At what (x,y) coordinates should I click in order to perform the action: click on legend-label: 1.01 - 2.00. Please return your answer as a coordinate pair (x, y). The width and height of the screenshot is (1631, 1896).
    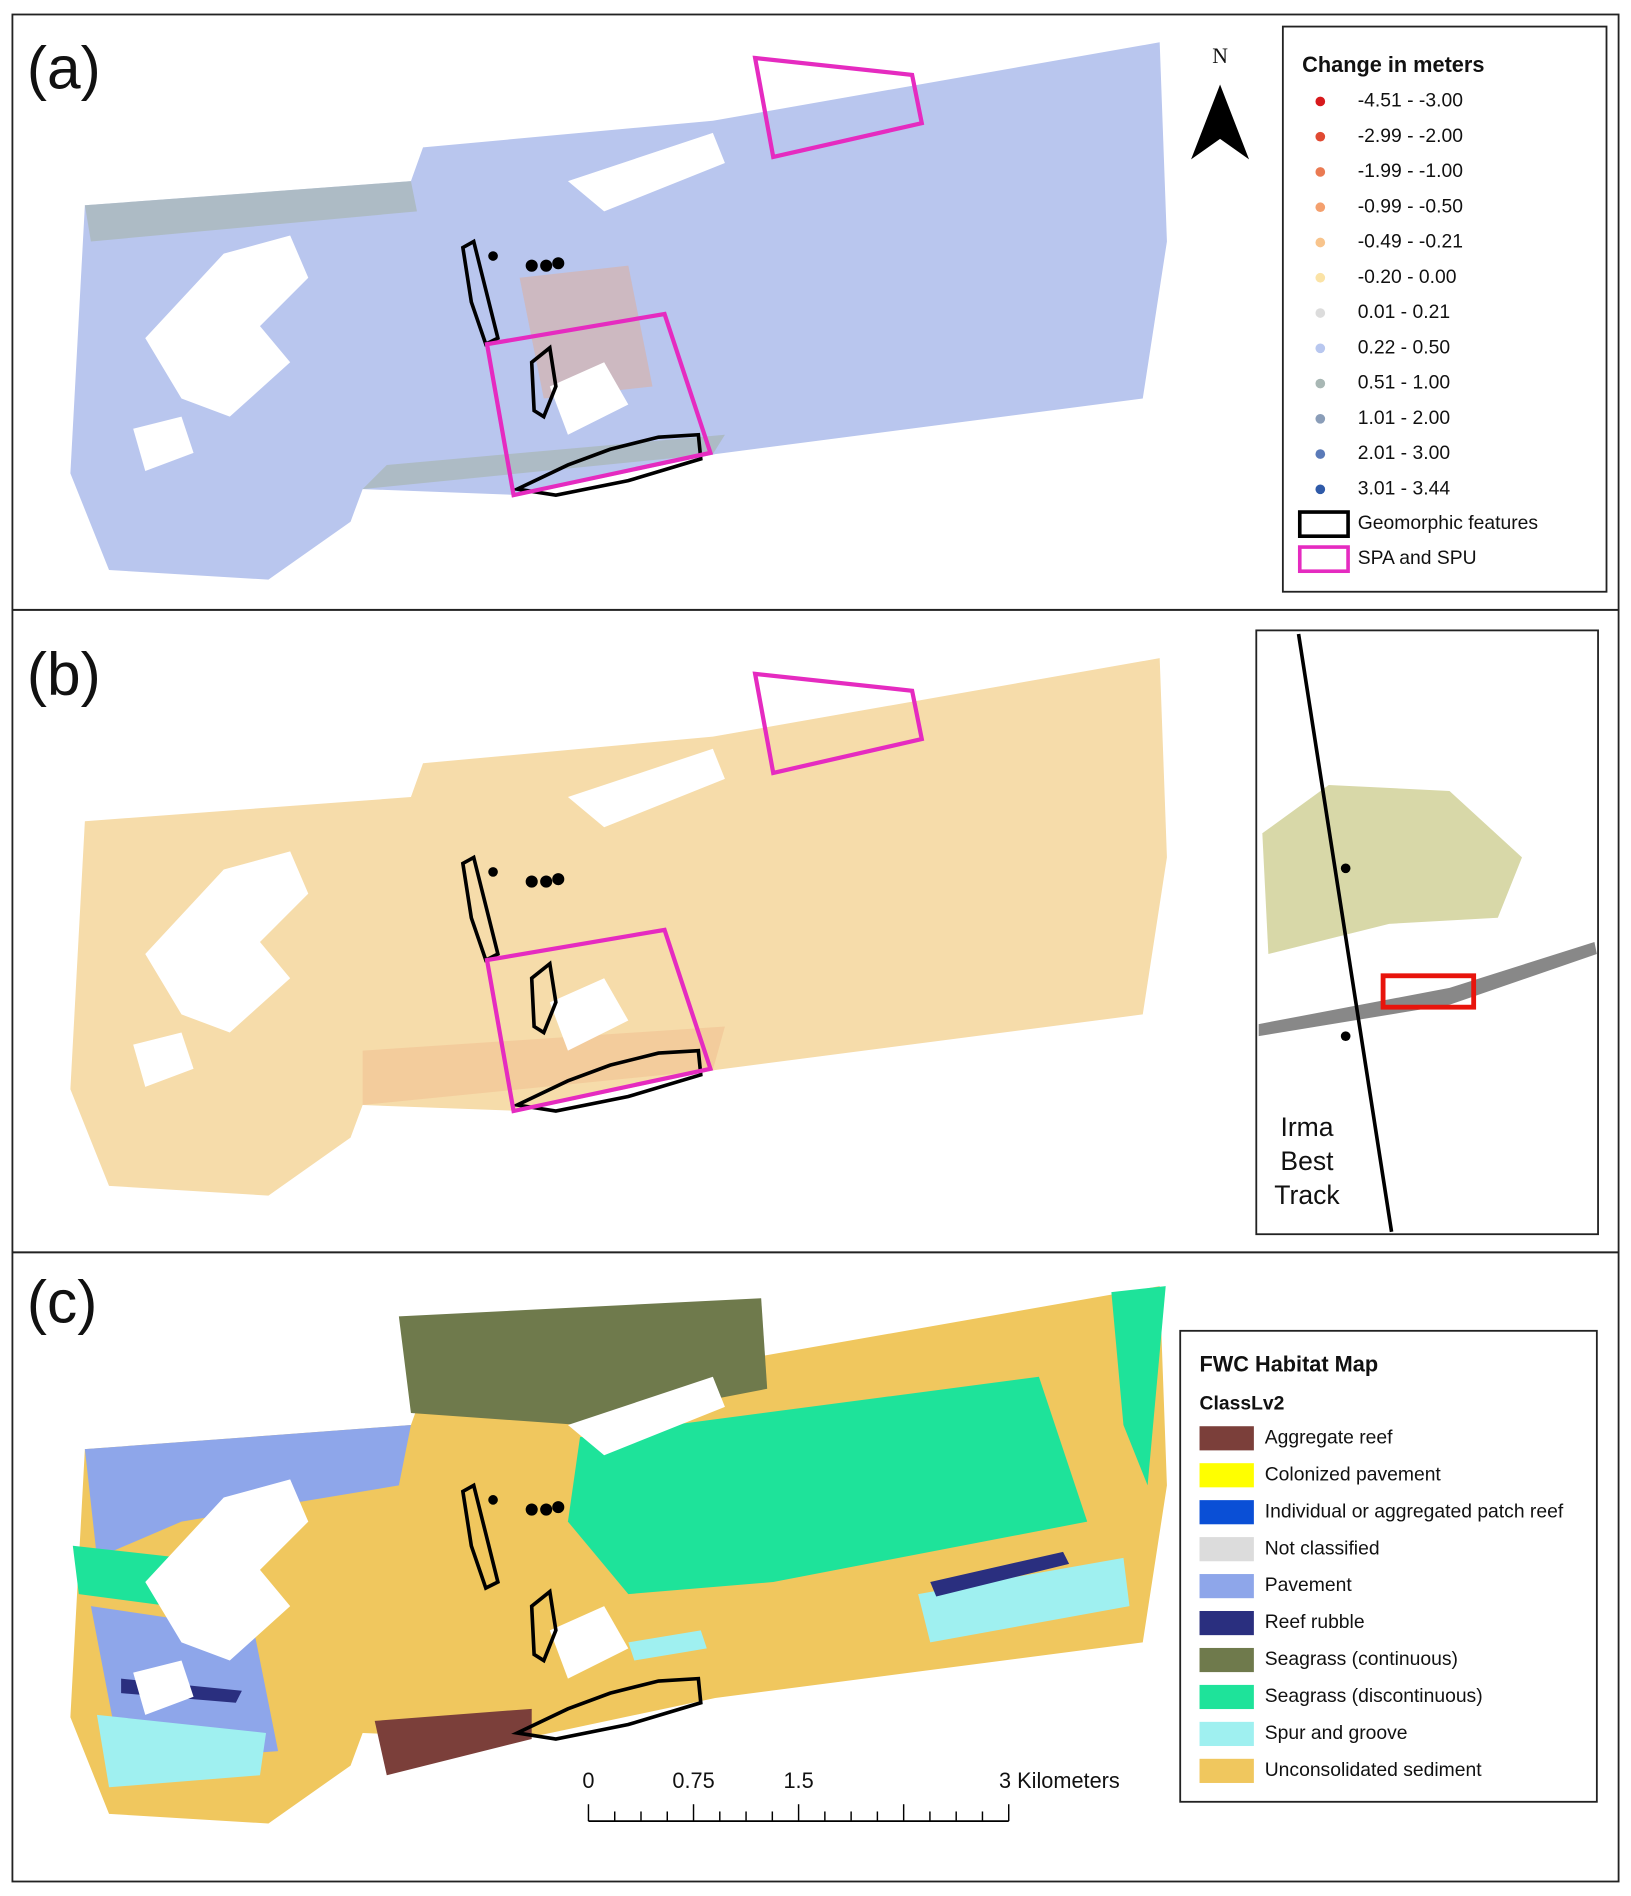
    Looking at the image, I should click on (1404, 418).